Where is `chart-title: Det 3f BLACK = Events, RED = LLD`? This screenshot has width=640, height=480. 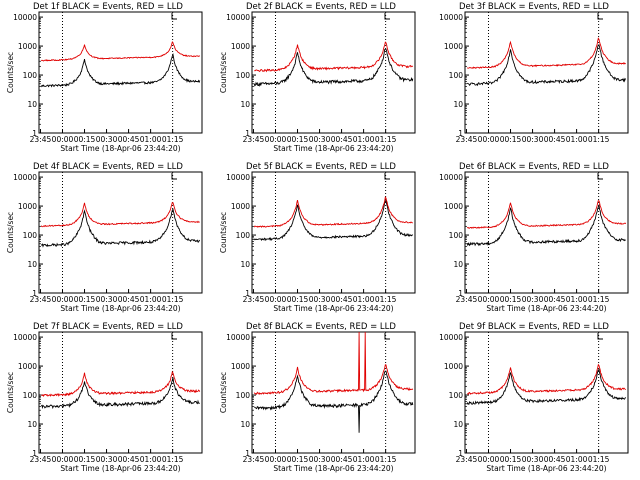
chart-title: Det 3f BLACK = Events, RED = LLD is located at coordinates (534, 7).